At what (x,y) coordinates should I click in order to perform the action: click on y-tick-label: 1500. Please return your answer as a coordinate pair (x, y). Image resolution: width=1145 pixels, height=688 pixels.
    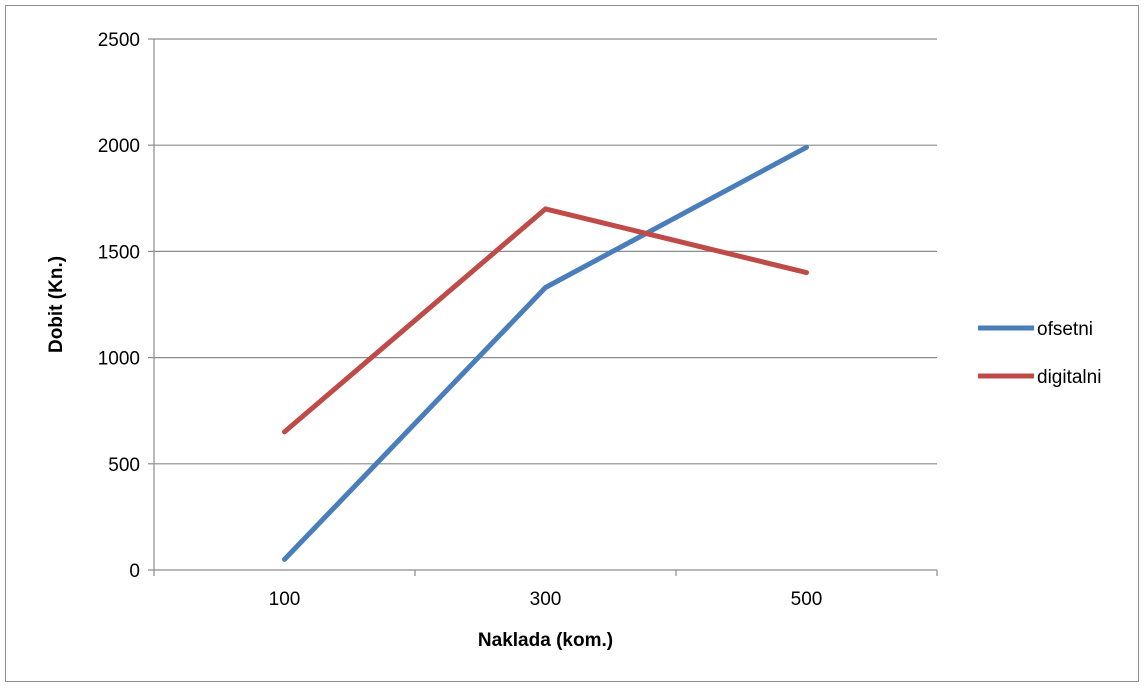
    Looking at the image, I should click on (119, 252).